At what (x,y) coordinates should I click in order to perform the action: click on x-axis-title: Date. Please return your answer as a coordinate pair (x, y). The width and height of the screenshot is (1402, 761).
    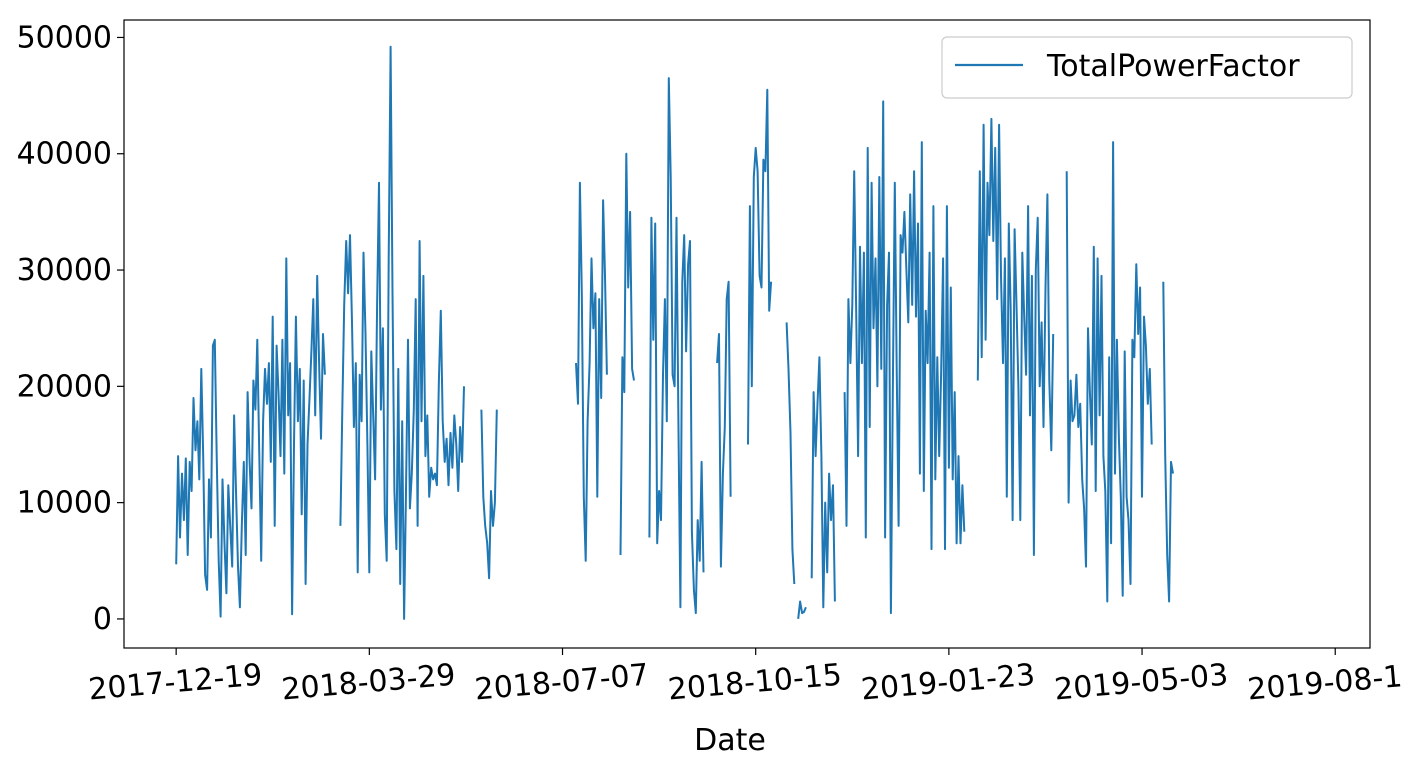
    Looking at the image, I should click on (730, 740).